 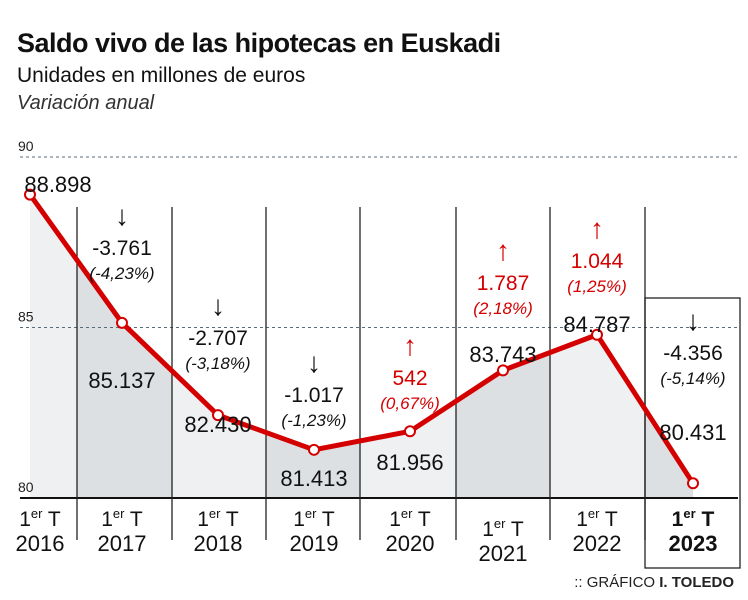 What do you see at coordinates (86, 103) in the screenshot?
I see `chart-note: Variación anual` at bounding box center [86, 103].